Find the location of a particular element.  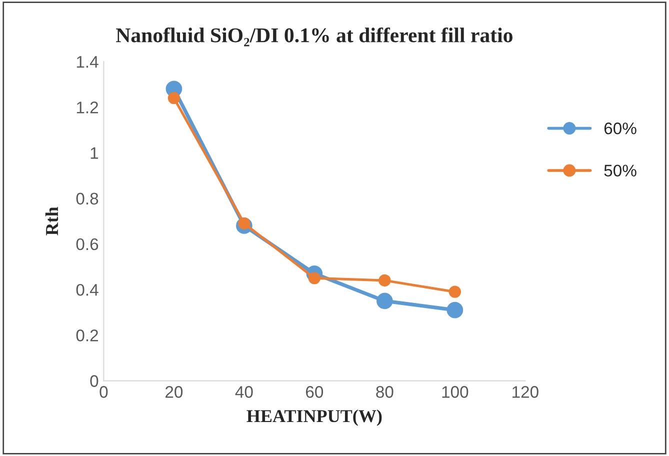

x-axis-title: HEATINPUT(W) is located at coordinates (314, 417).